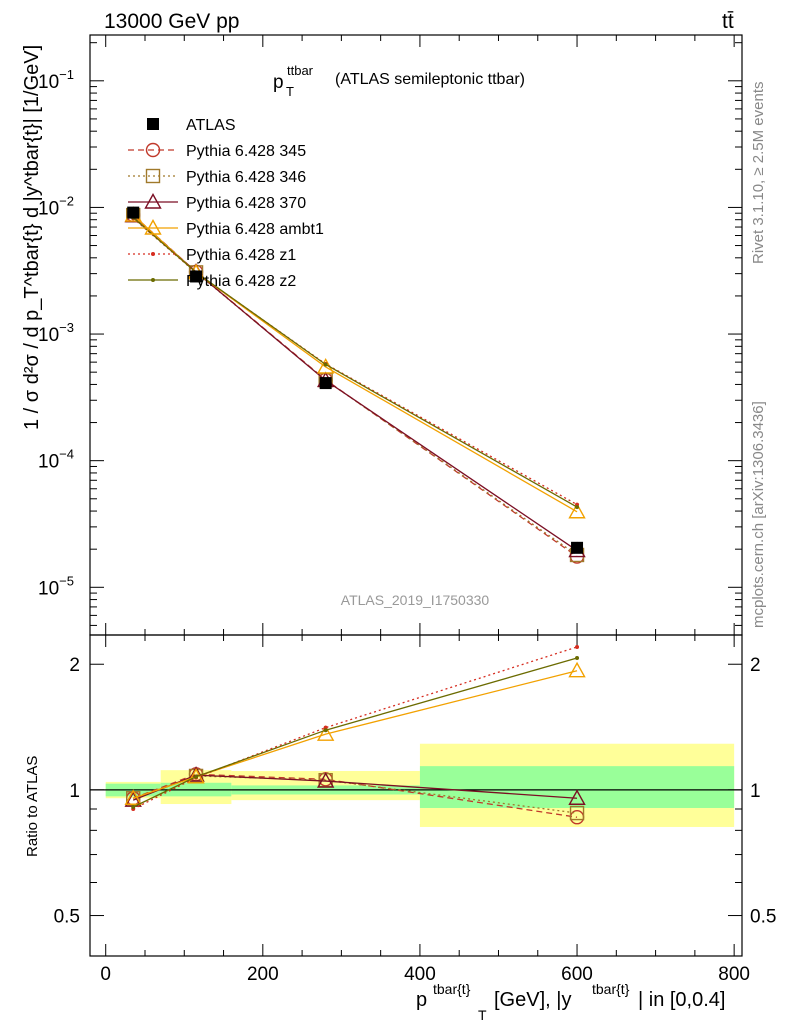  What do you see at coordinates (532, 1000) in the screenshot?
I see `svg-text: [GeV], |y` at bounding box center [532, 1000].